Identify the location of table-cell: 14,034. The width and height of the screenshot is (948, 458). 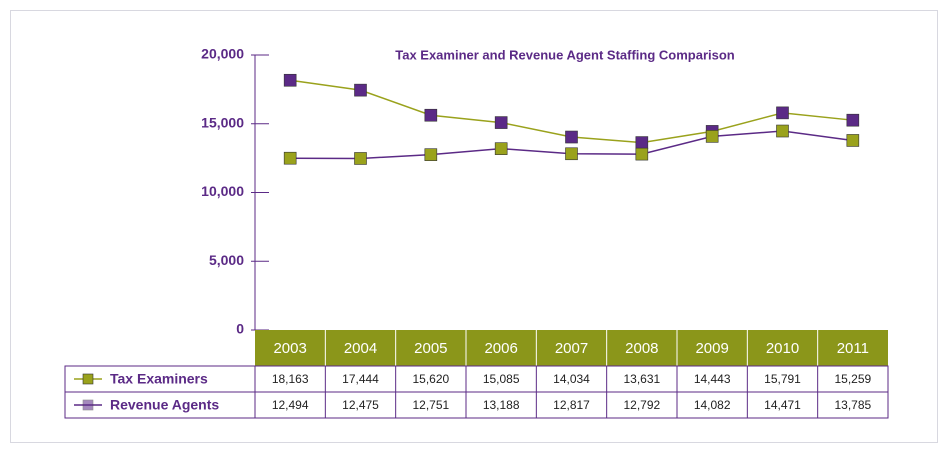
(571, 379).